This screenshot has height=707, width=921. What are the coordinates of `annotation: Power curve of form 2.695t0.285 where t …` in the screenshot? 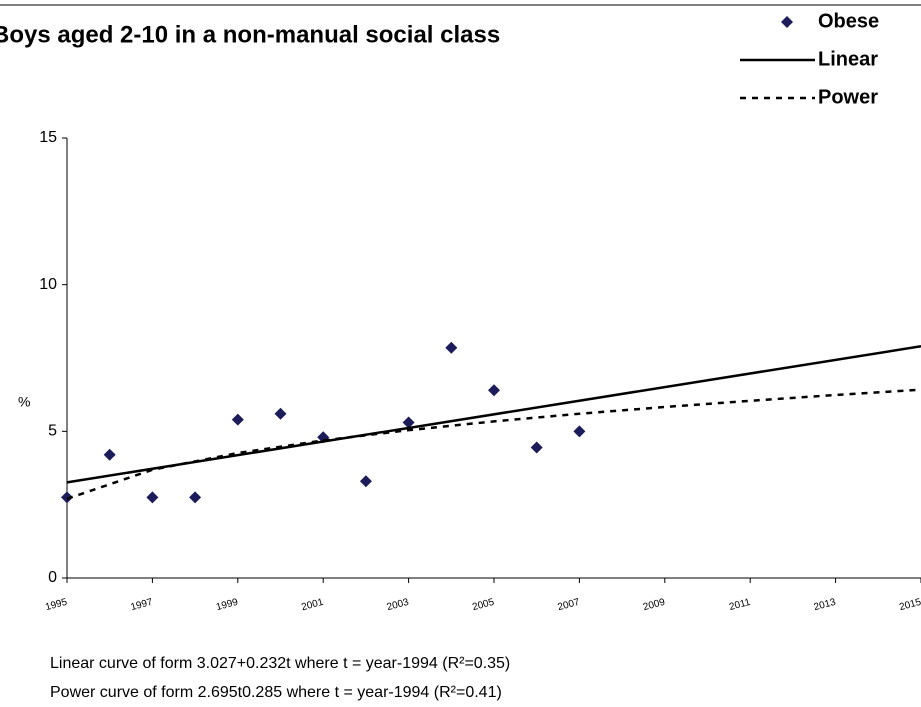 It's located at (276, 692).